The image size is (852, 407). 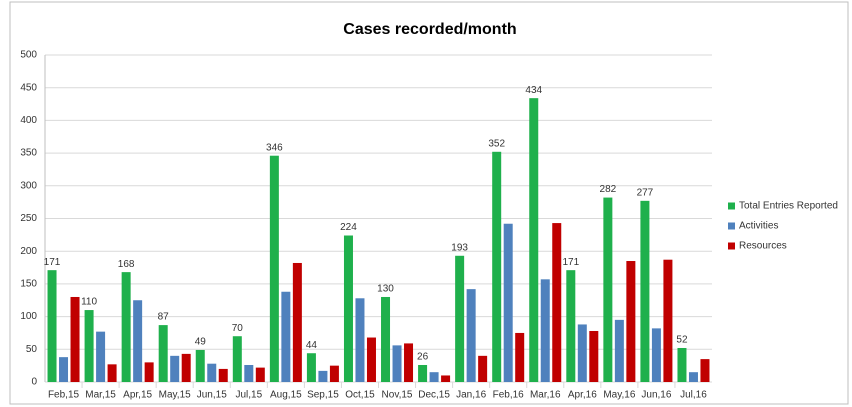 I want to click on data-label: 87, so click(x=164, y=317).